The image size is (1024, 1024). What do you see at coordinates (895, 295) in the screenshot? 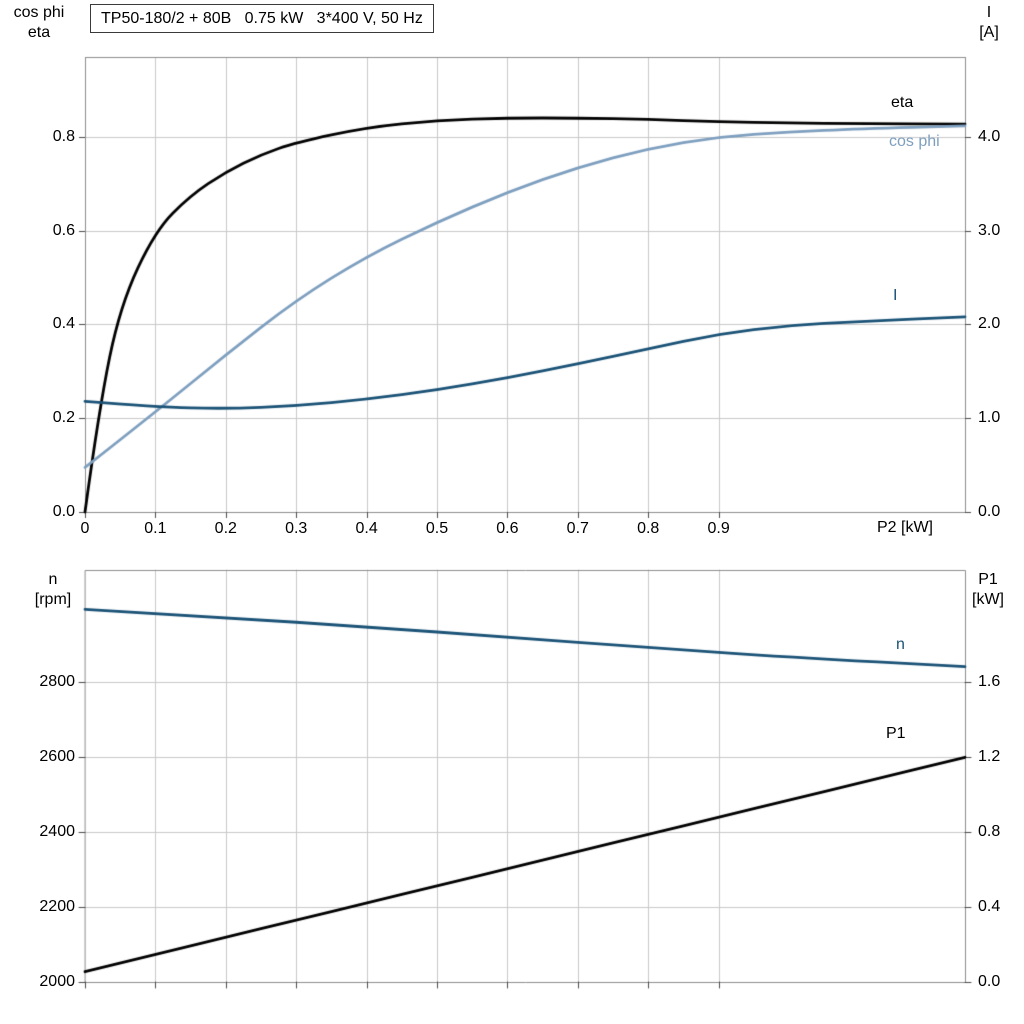
I see `curve-label-current: I` at bounding box center [895, 295].